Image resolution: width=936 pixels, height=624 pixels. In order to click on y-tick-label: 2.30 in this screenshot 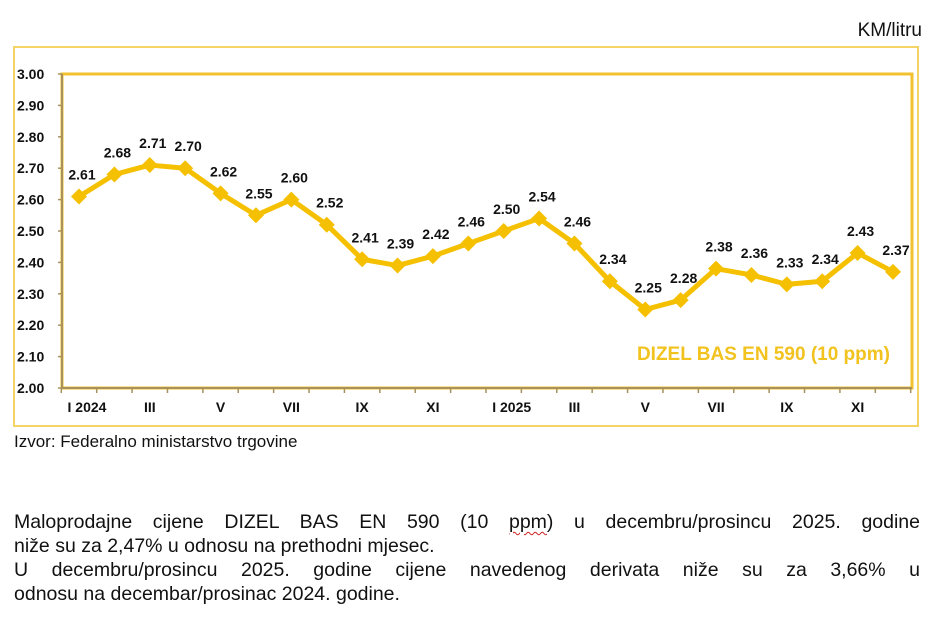, I will do `click(30, 294)`.